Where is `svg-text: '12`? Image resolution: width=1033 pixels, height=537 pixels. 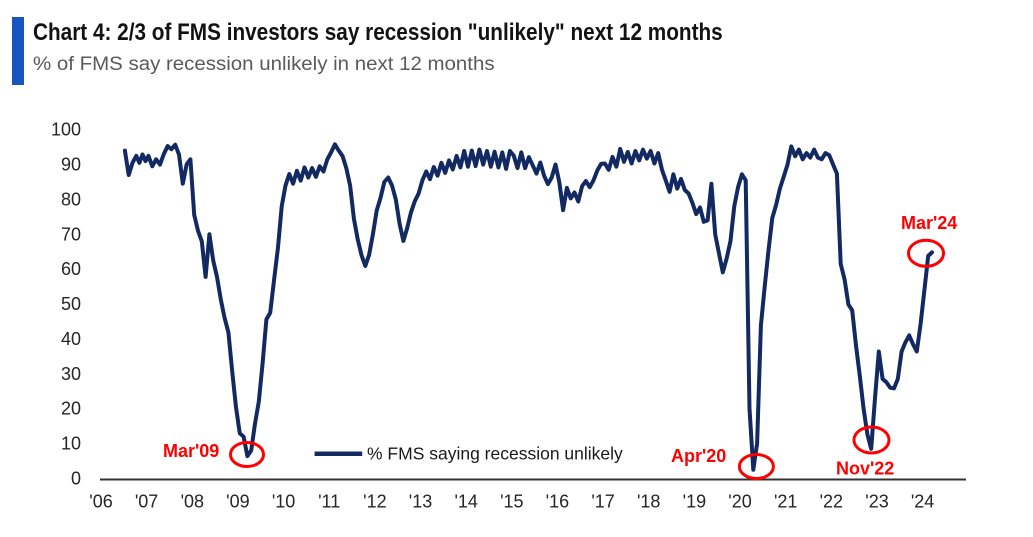
svg-text: '12 is located at coordinates (374, 502).